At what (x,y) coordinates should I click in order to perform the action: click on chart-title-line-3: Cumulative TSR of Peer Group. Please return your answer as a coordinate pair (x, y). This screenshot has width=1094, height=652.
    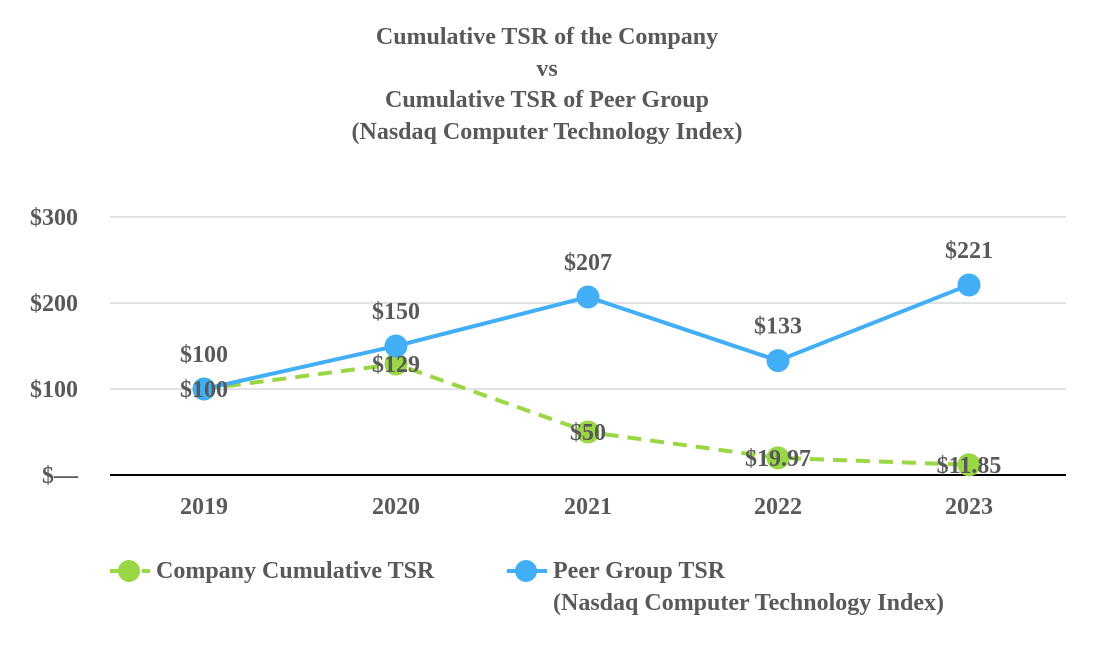
    Looking at the image, I should click on (546, 100).